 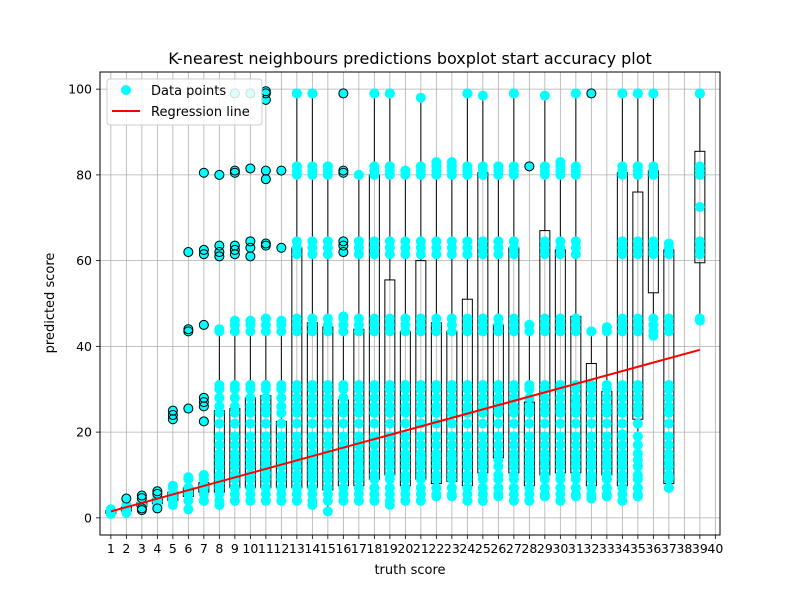 I want to click on x-tick-label: 10, so click(x=250, y=548).